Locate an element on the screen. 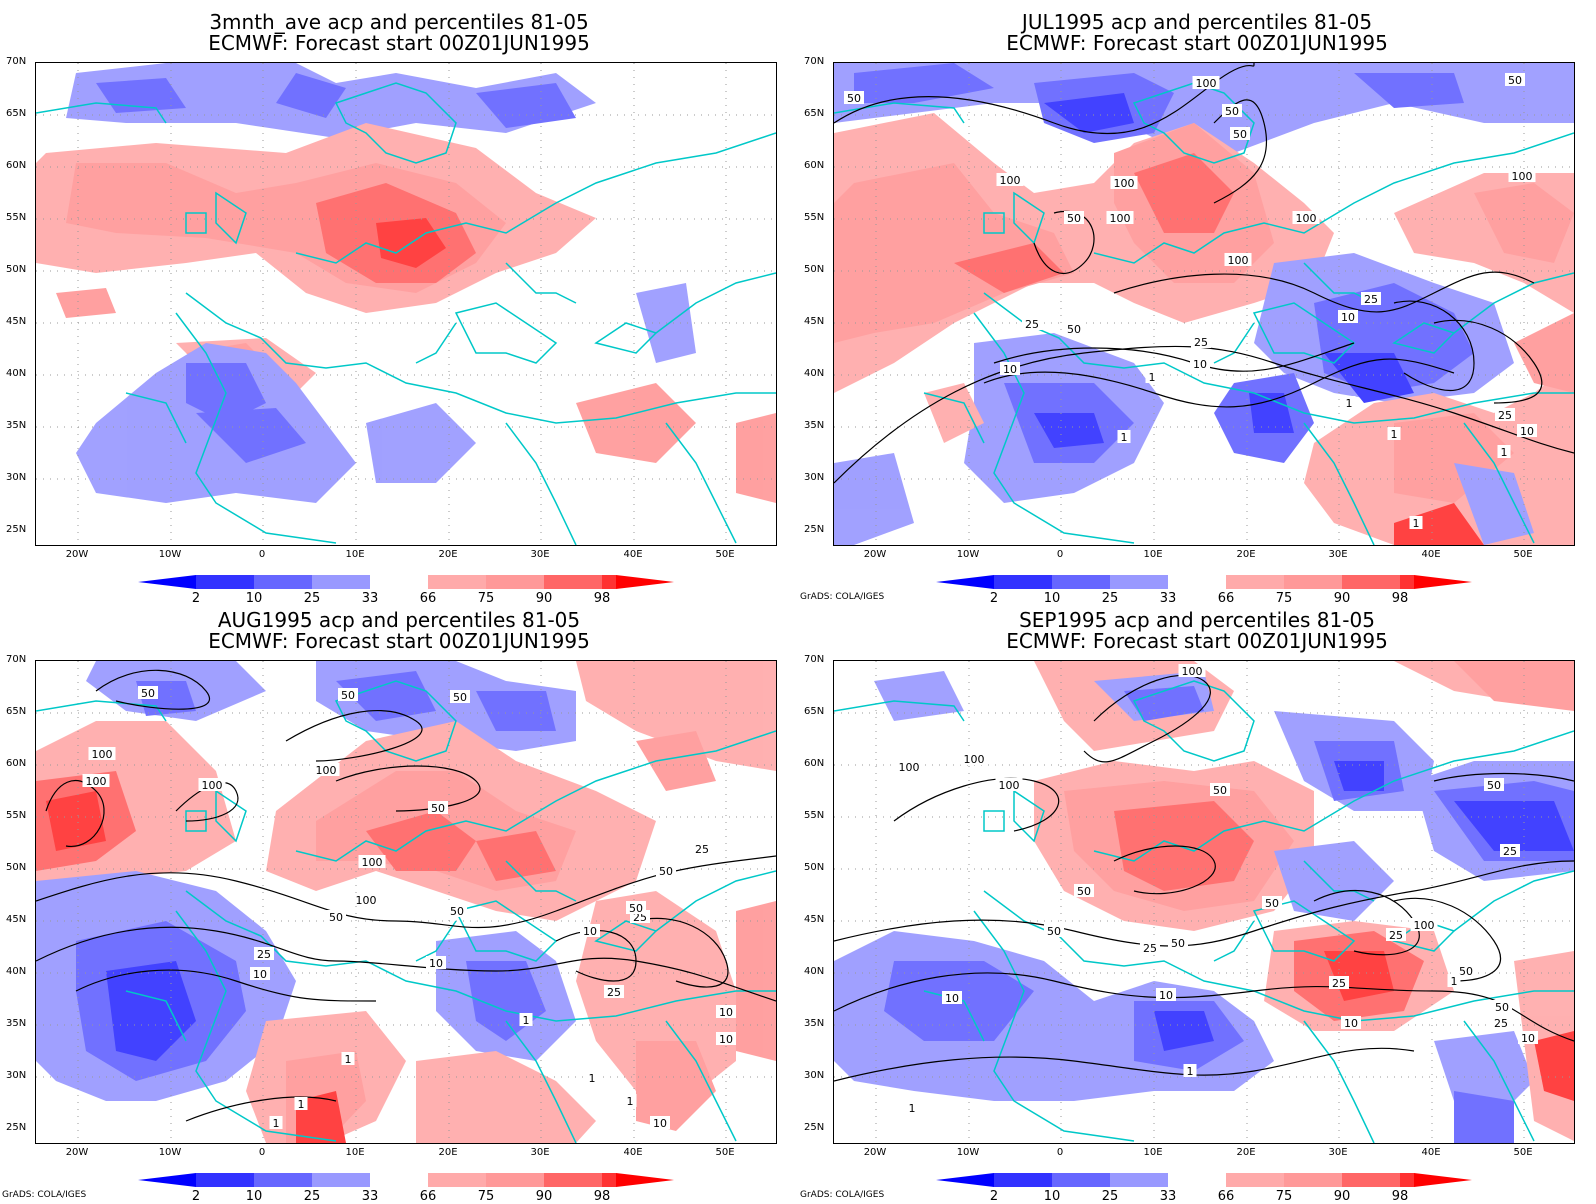 The height and width of the screenshot is (1204, 1596). lon-label: 40E is located at coordinates (633, 1152).